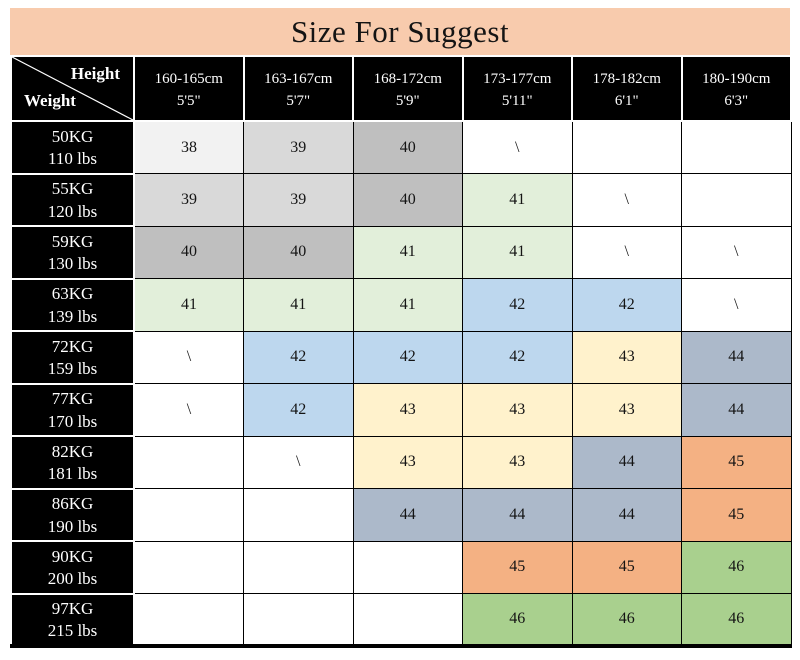 The height and width of the screenshot is (660, 800). I want to click on weight-lbs: 159 lbs, so click(72, 369).